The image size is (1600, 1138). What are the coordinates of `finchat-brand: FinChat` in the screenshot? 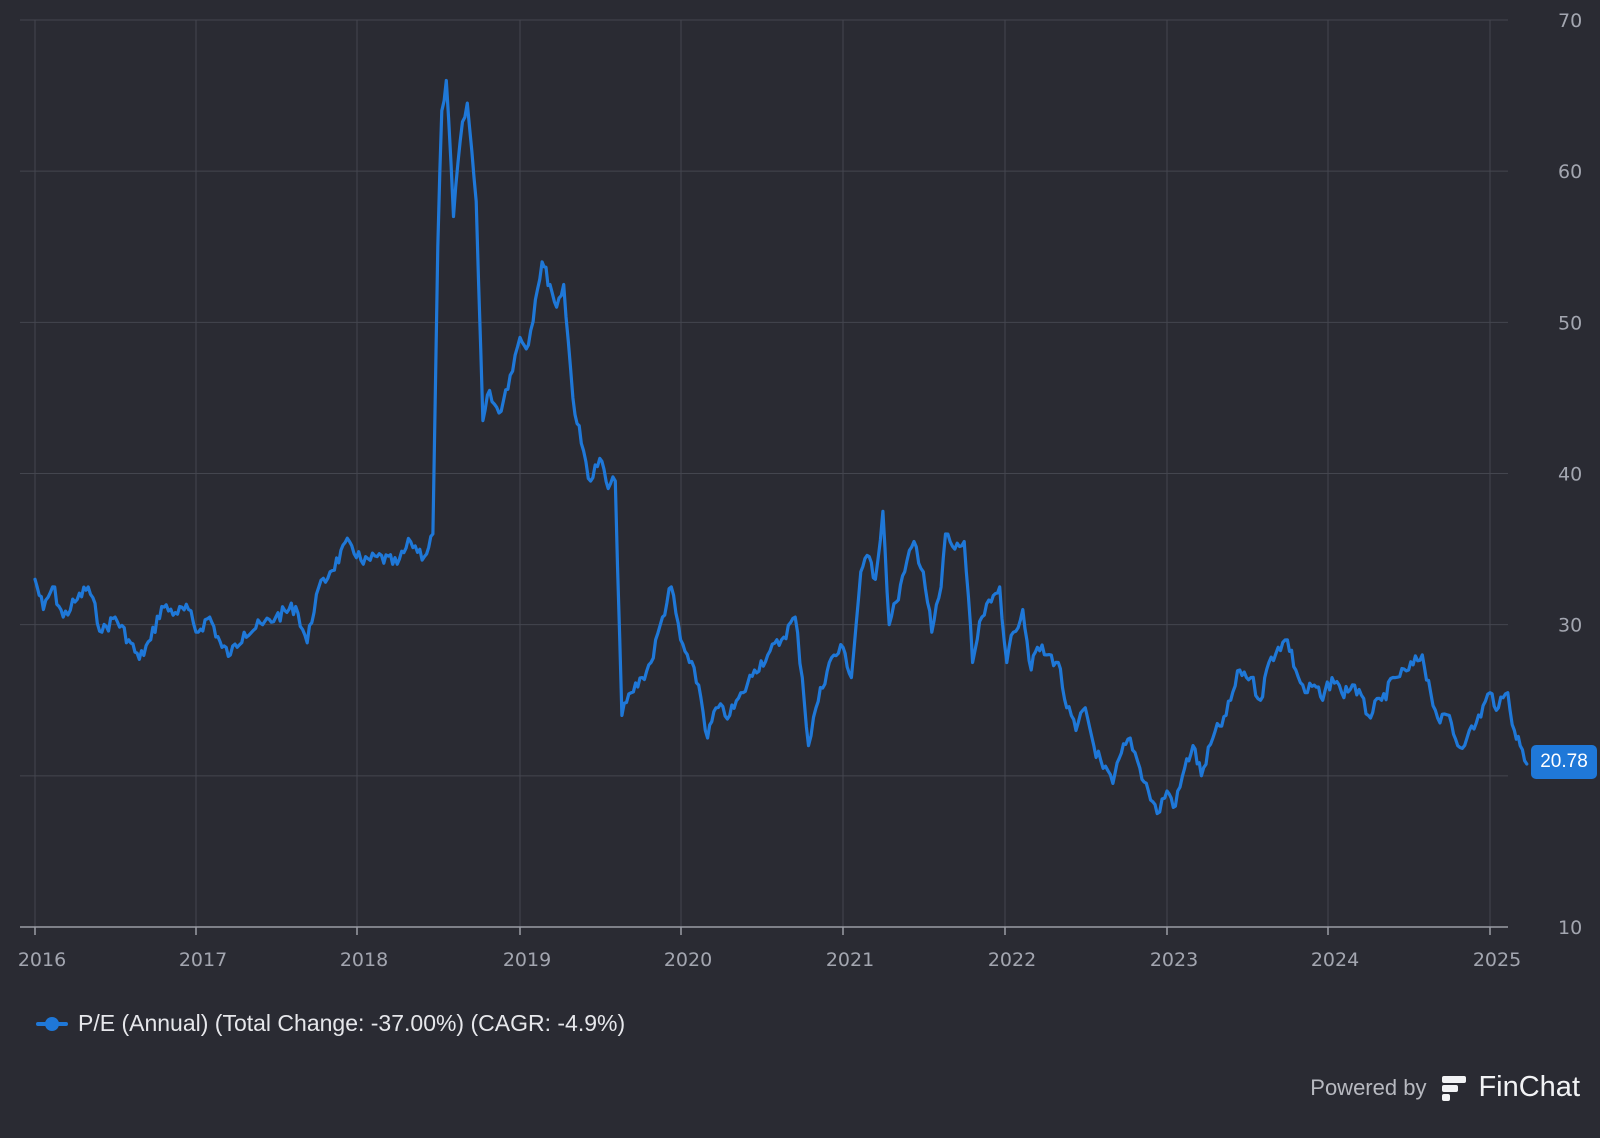 It's located at (1510, 1087).